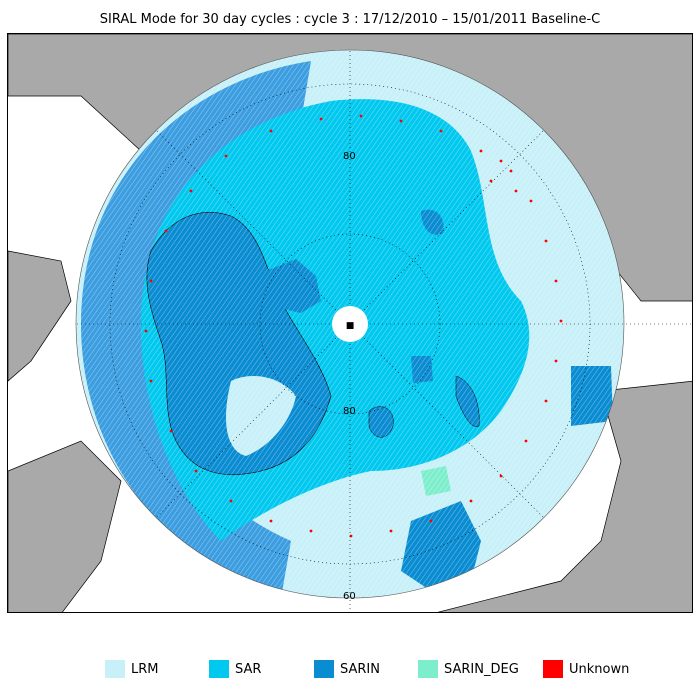  I want to click on pole-marker: ■, so click(350, 326).